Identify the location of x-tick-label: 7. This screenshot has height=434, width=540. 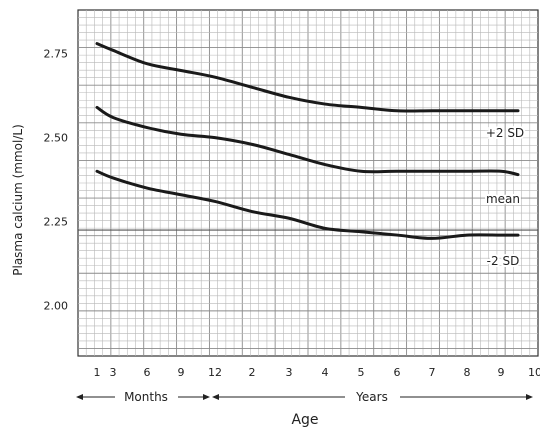
(432, 372).